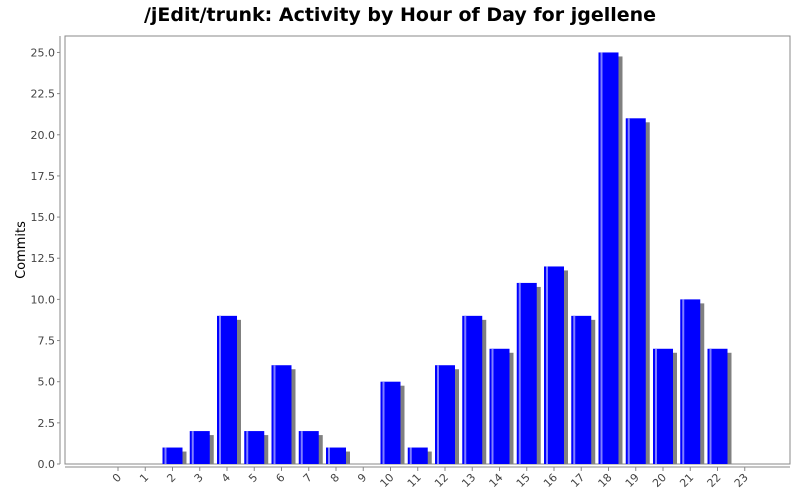 This screenshot has width=800, height=500. Describe the element at coordinates (171, 478) in the screenshot. I see `x-tick-label: 2` at that location.